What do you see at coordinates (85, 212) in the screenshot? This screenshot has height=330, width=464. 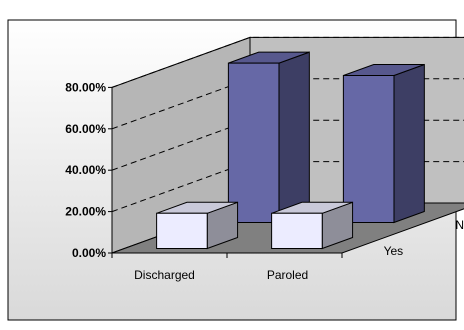 I see `y-tick-label: 20.00%` at bounding box center [85, 212].